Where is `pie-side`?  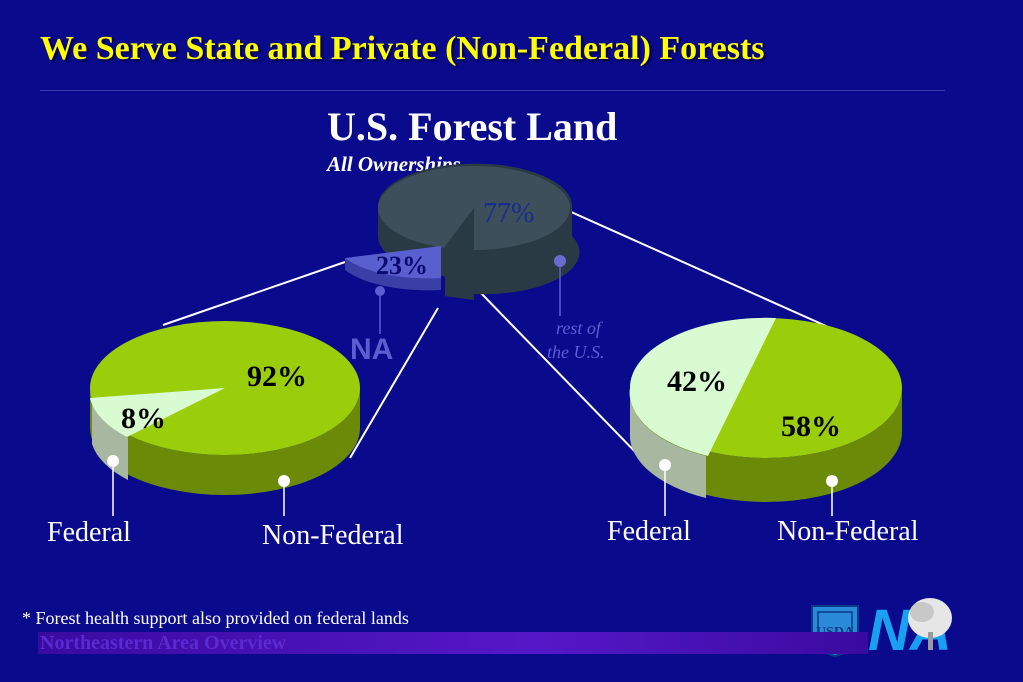
pie-side is located at coordinates (225, 441).